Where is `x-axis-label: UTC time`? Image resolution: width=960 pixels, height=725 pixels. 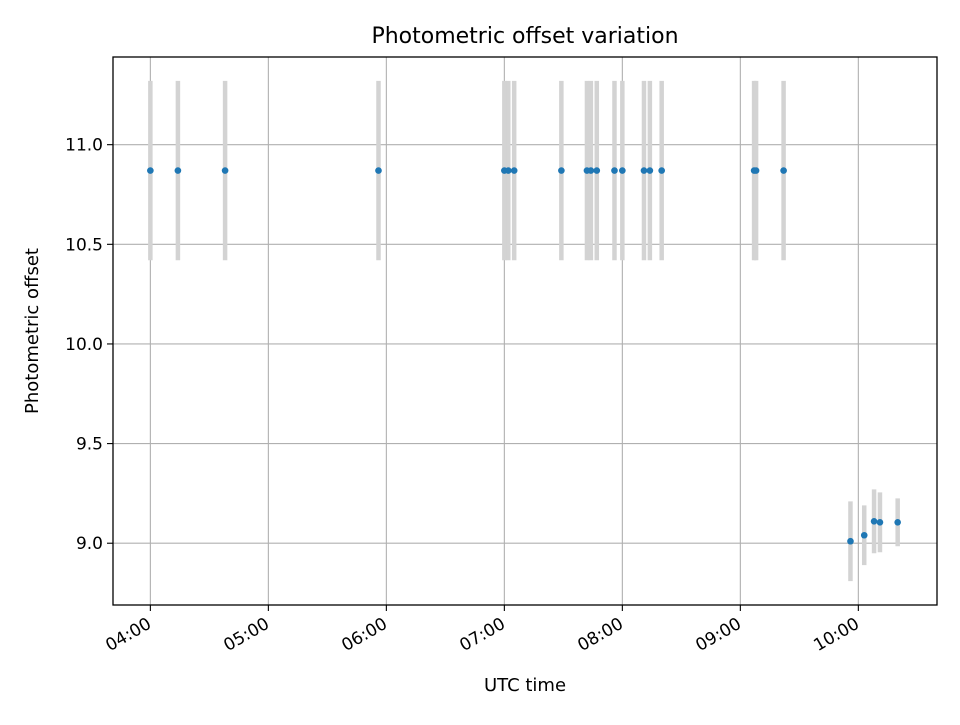
x-axis-label: UTC time is located at coordinates (525, 685).